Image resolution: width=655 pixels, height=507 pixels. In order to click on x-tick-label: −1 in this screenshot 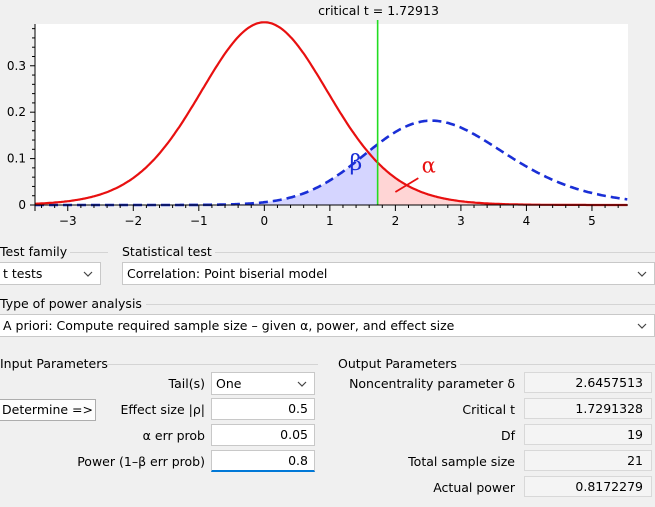, I will do `click(199, 221)`.